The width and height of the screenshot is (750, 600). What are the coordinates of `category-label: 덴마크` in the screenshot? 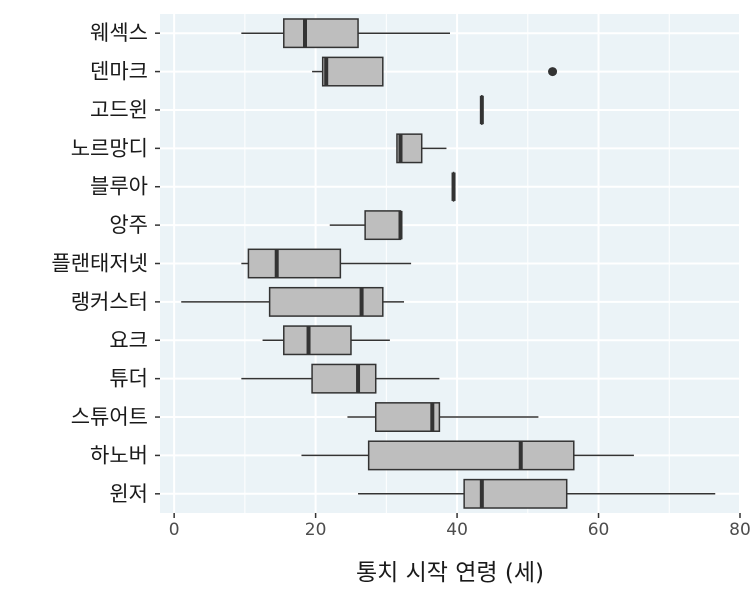 It's located at (119, 72).